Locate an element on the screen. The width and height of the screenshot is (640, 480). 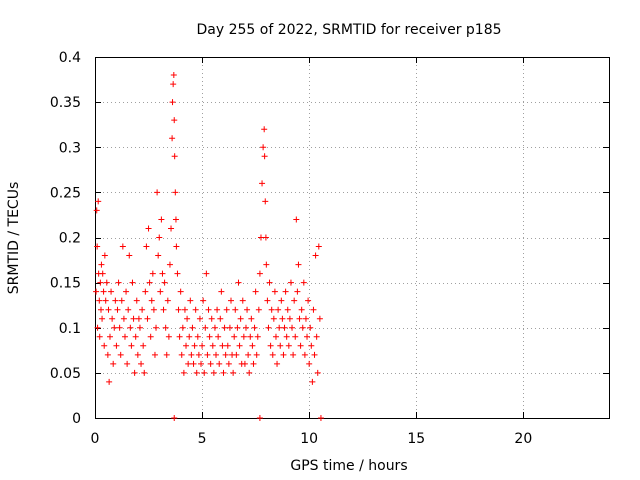
x-tick-label: 15 is located at coordinates (416, 439).